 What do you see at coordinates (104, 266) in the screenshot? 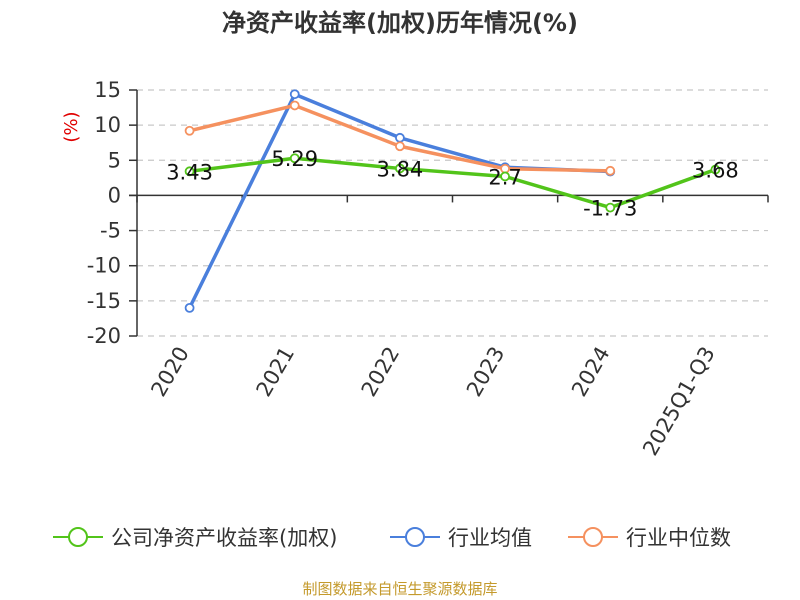
I see `y-tick-label: -10` at bounding box center [104, 266].